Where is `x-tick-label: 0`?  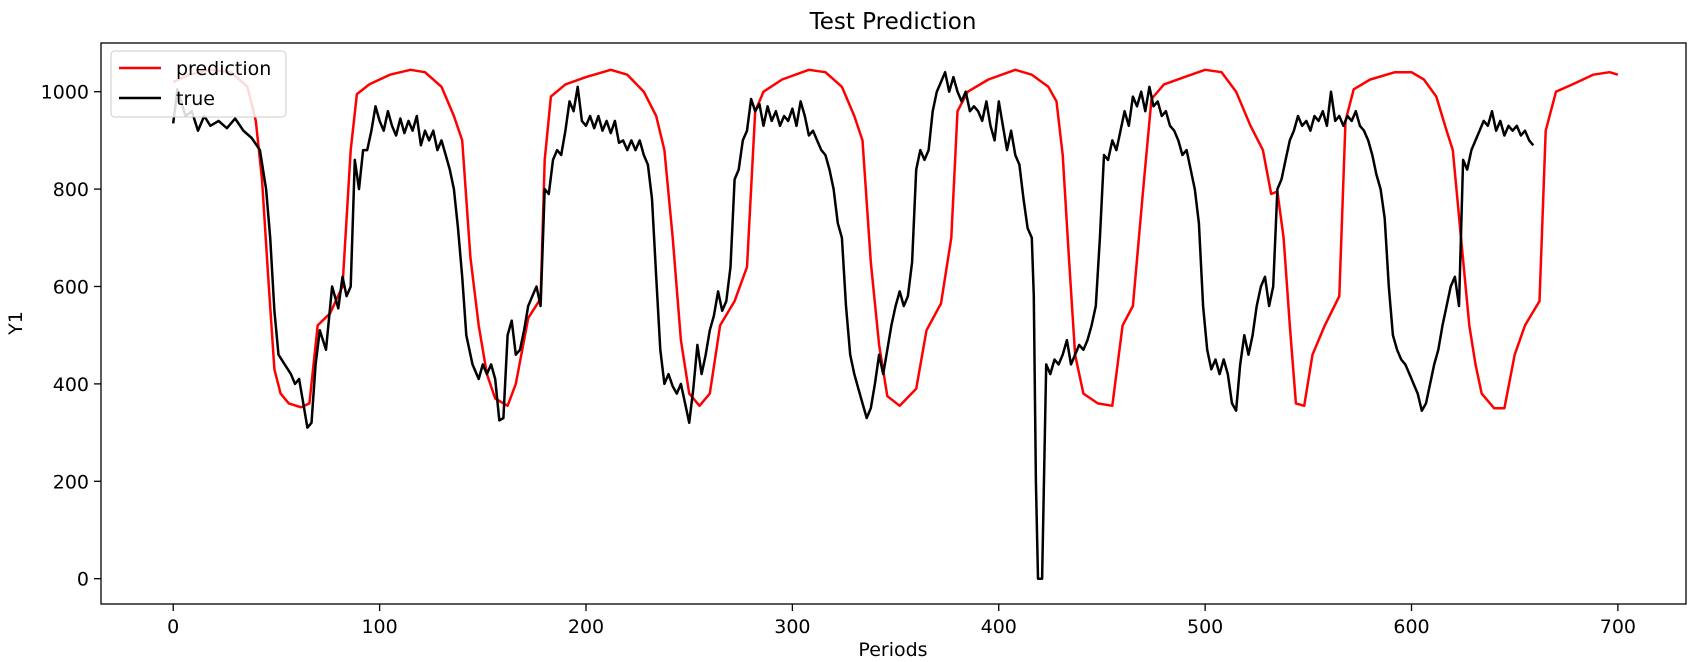 x-tick-label: 0 is located at coordinates (173, 627).